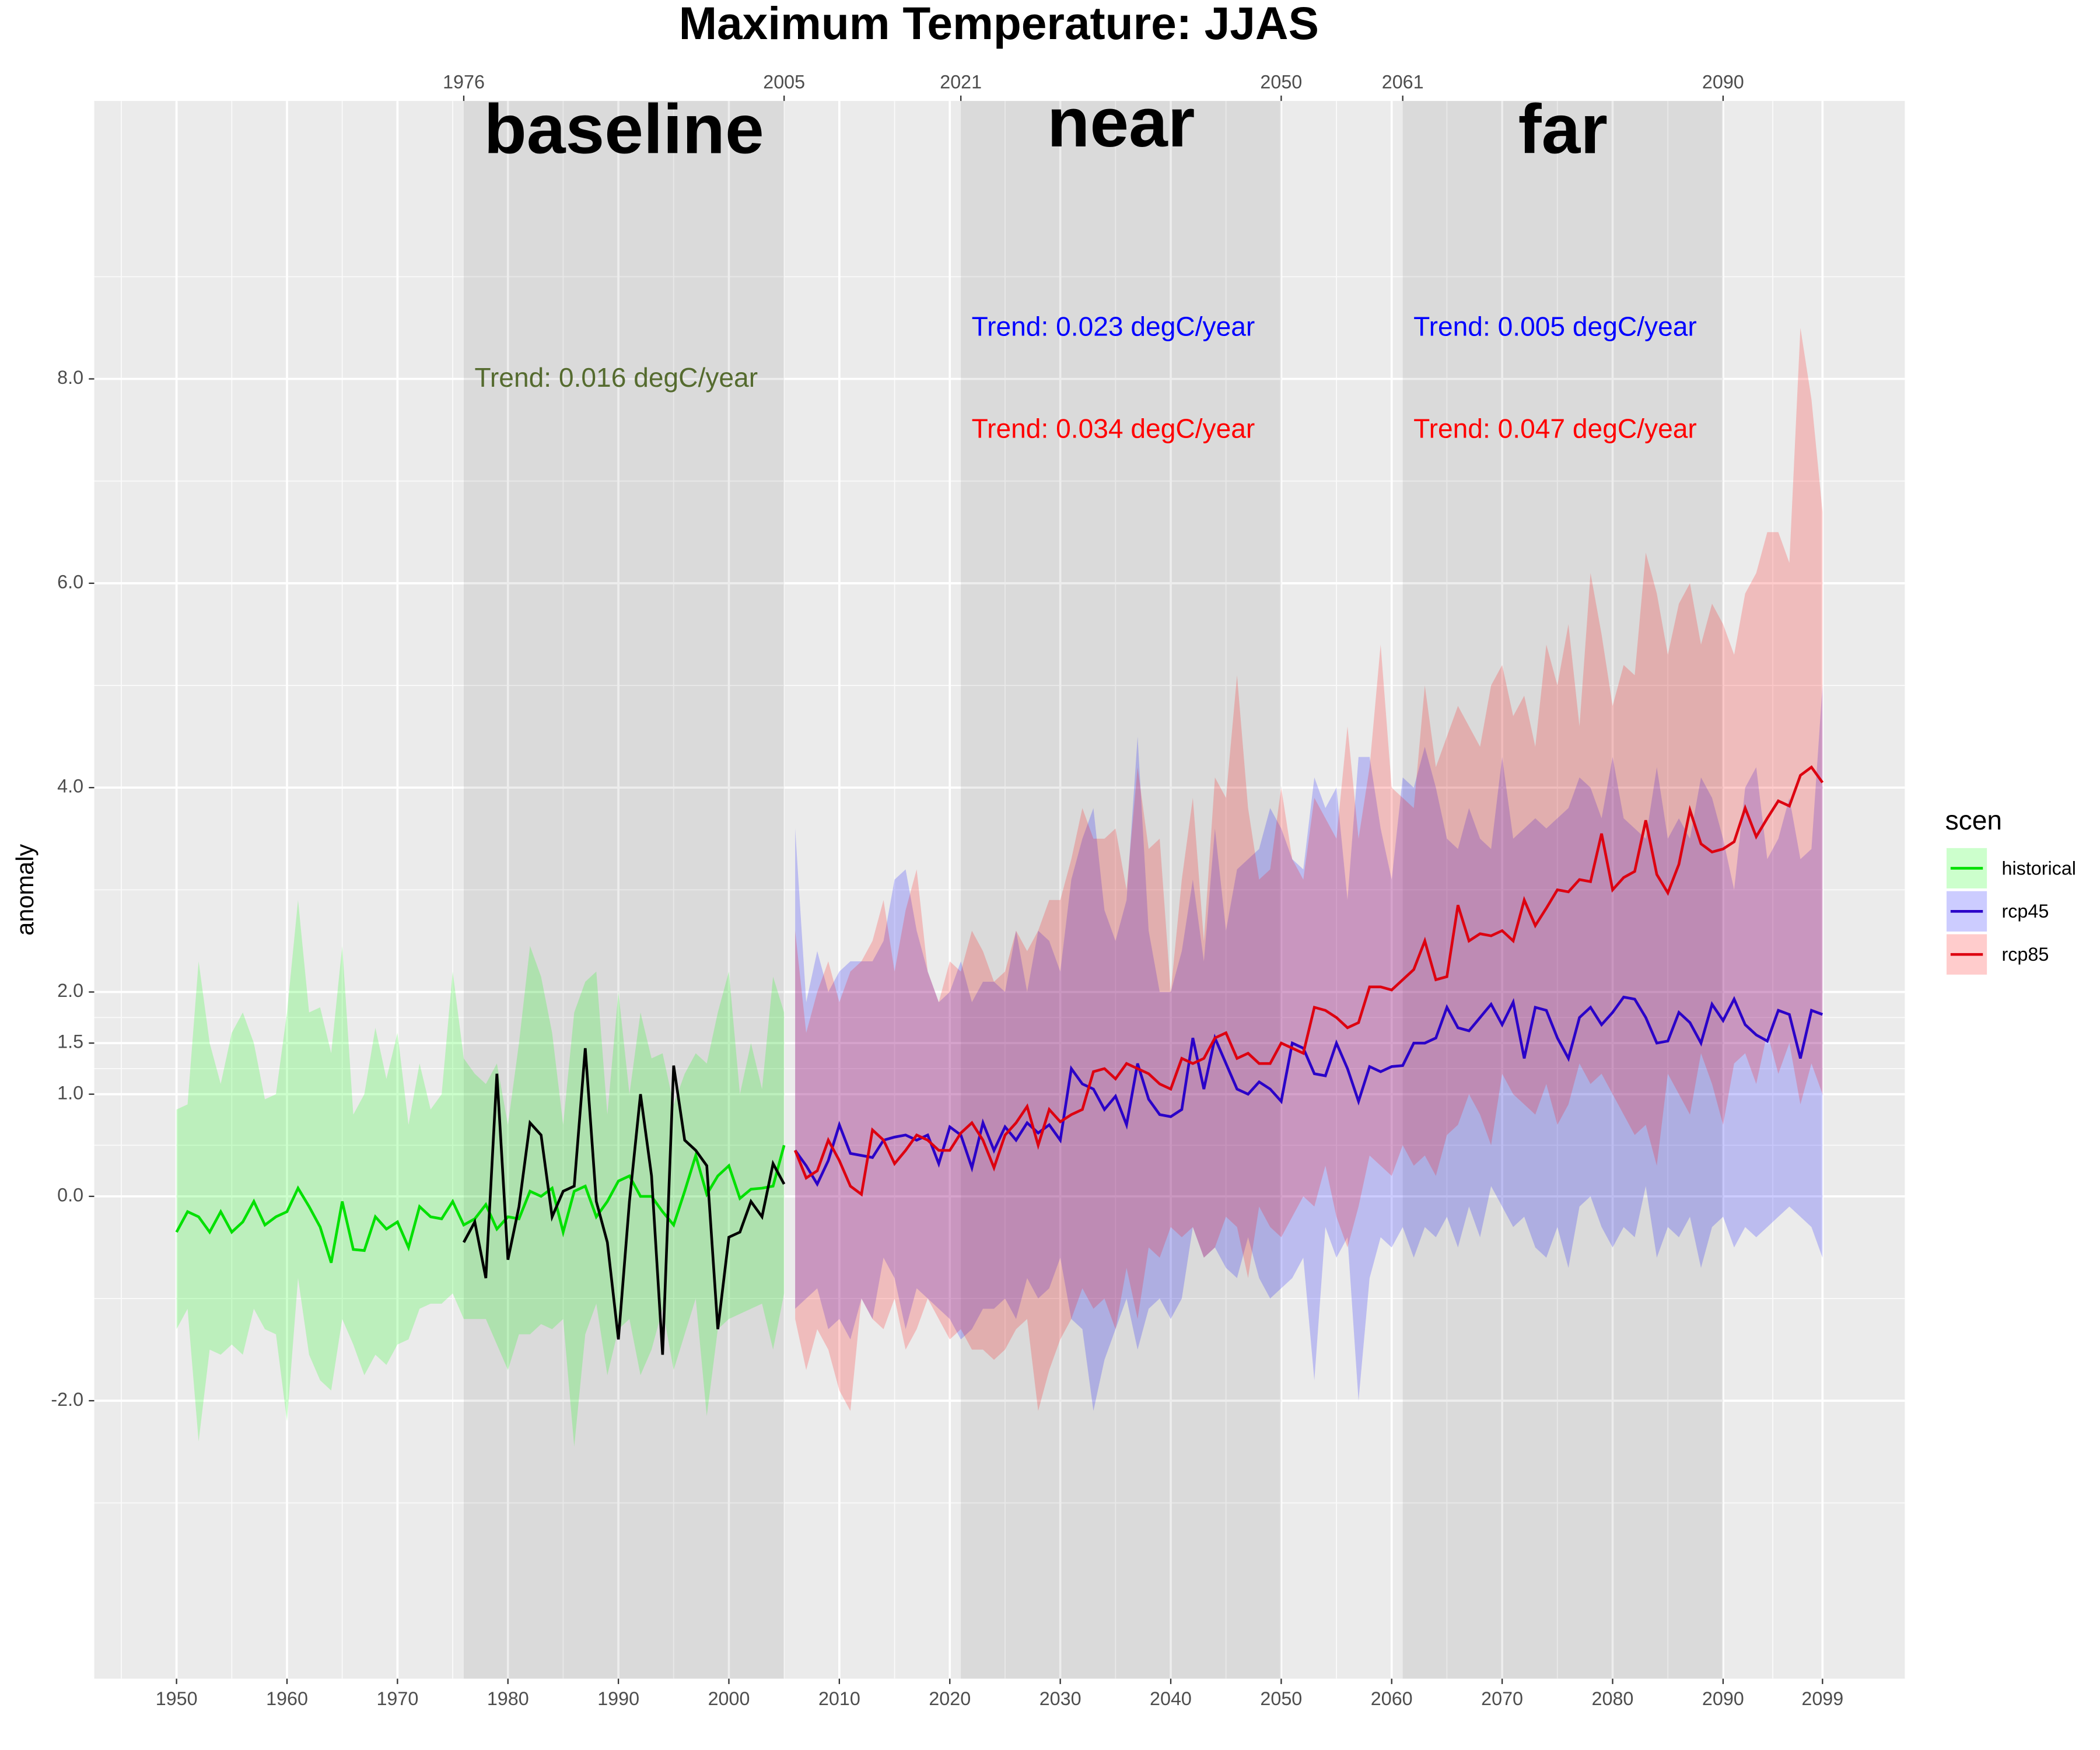 Image resolution: width=2100 pixels, height=1750 pixels. Describe the element at coordinates (1121, 123) in the screenshot. I see `period-label: near` at that location.